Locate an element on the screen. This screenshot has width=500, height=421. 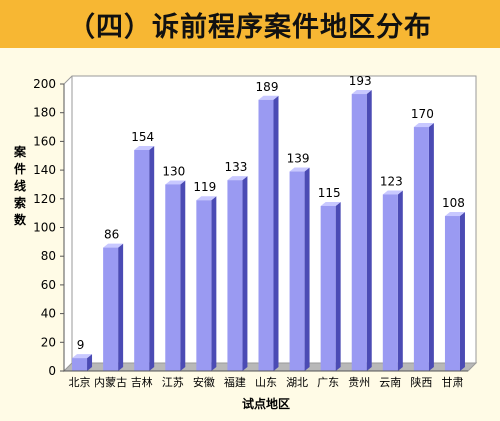
y-tick-label: 180 is located at coordinates (44, 113).